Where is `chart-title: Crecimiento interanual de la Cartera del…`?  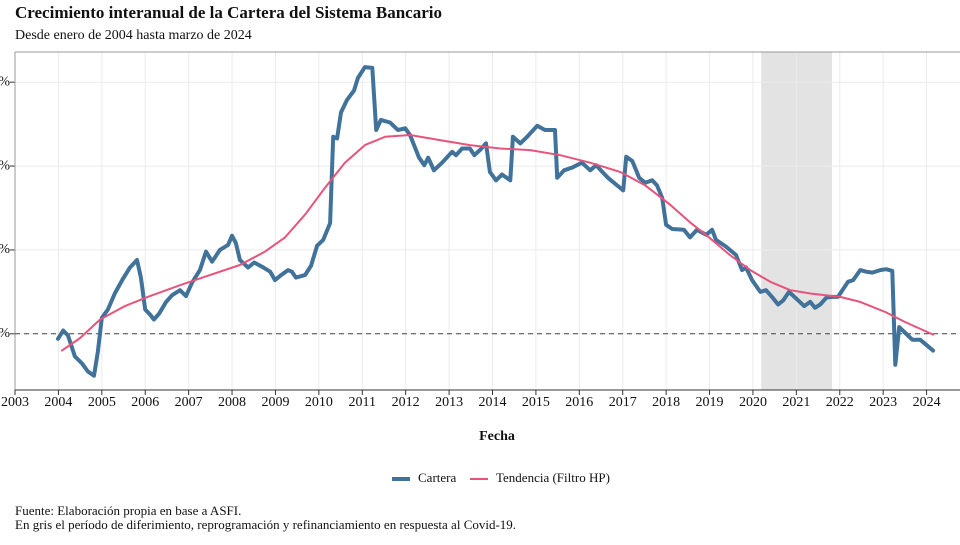
chart-title: Crecimiento interanual de la Cartera del… is located at coordinates (228, 12).